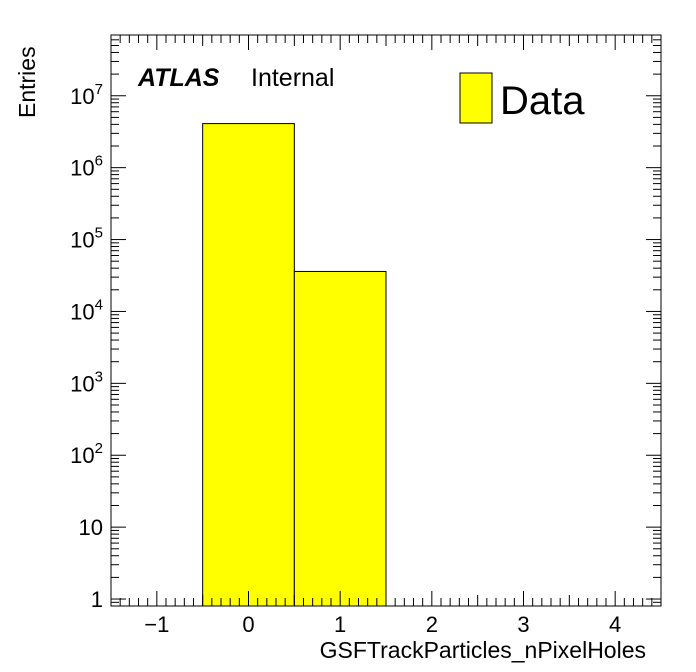  I want to click on y-tick-label: 10³, so click(86, 382).